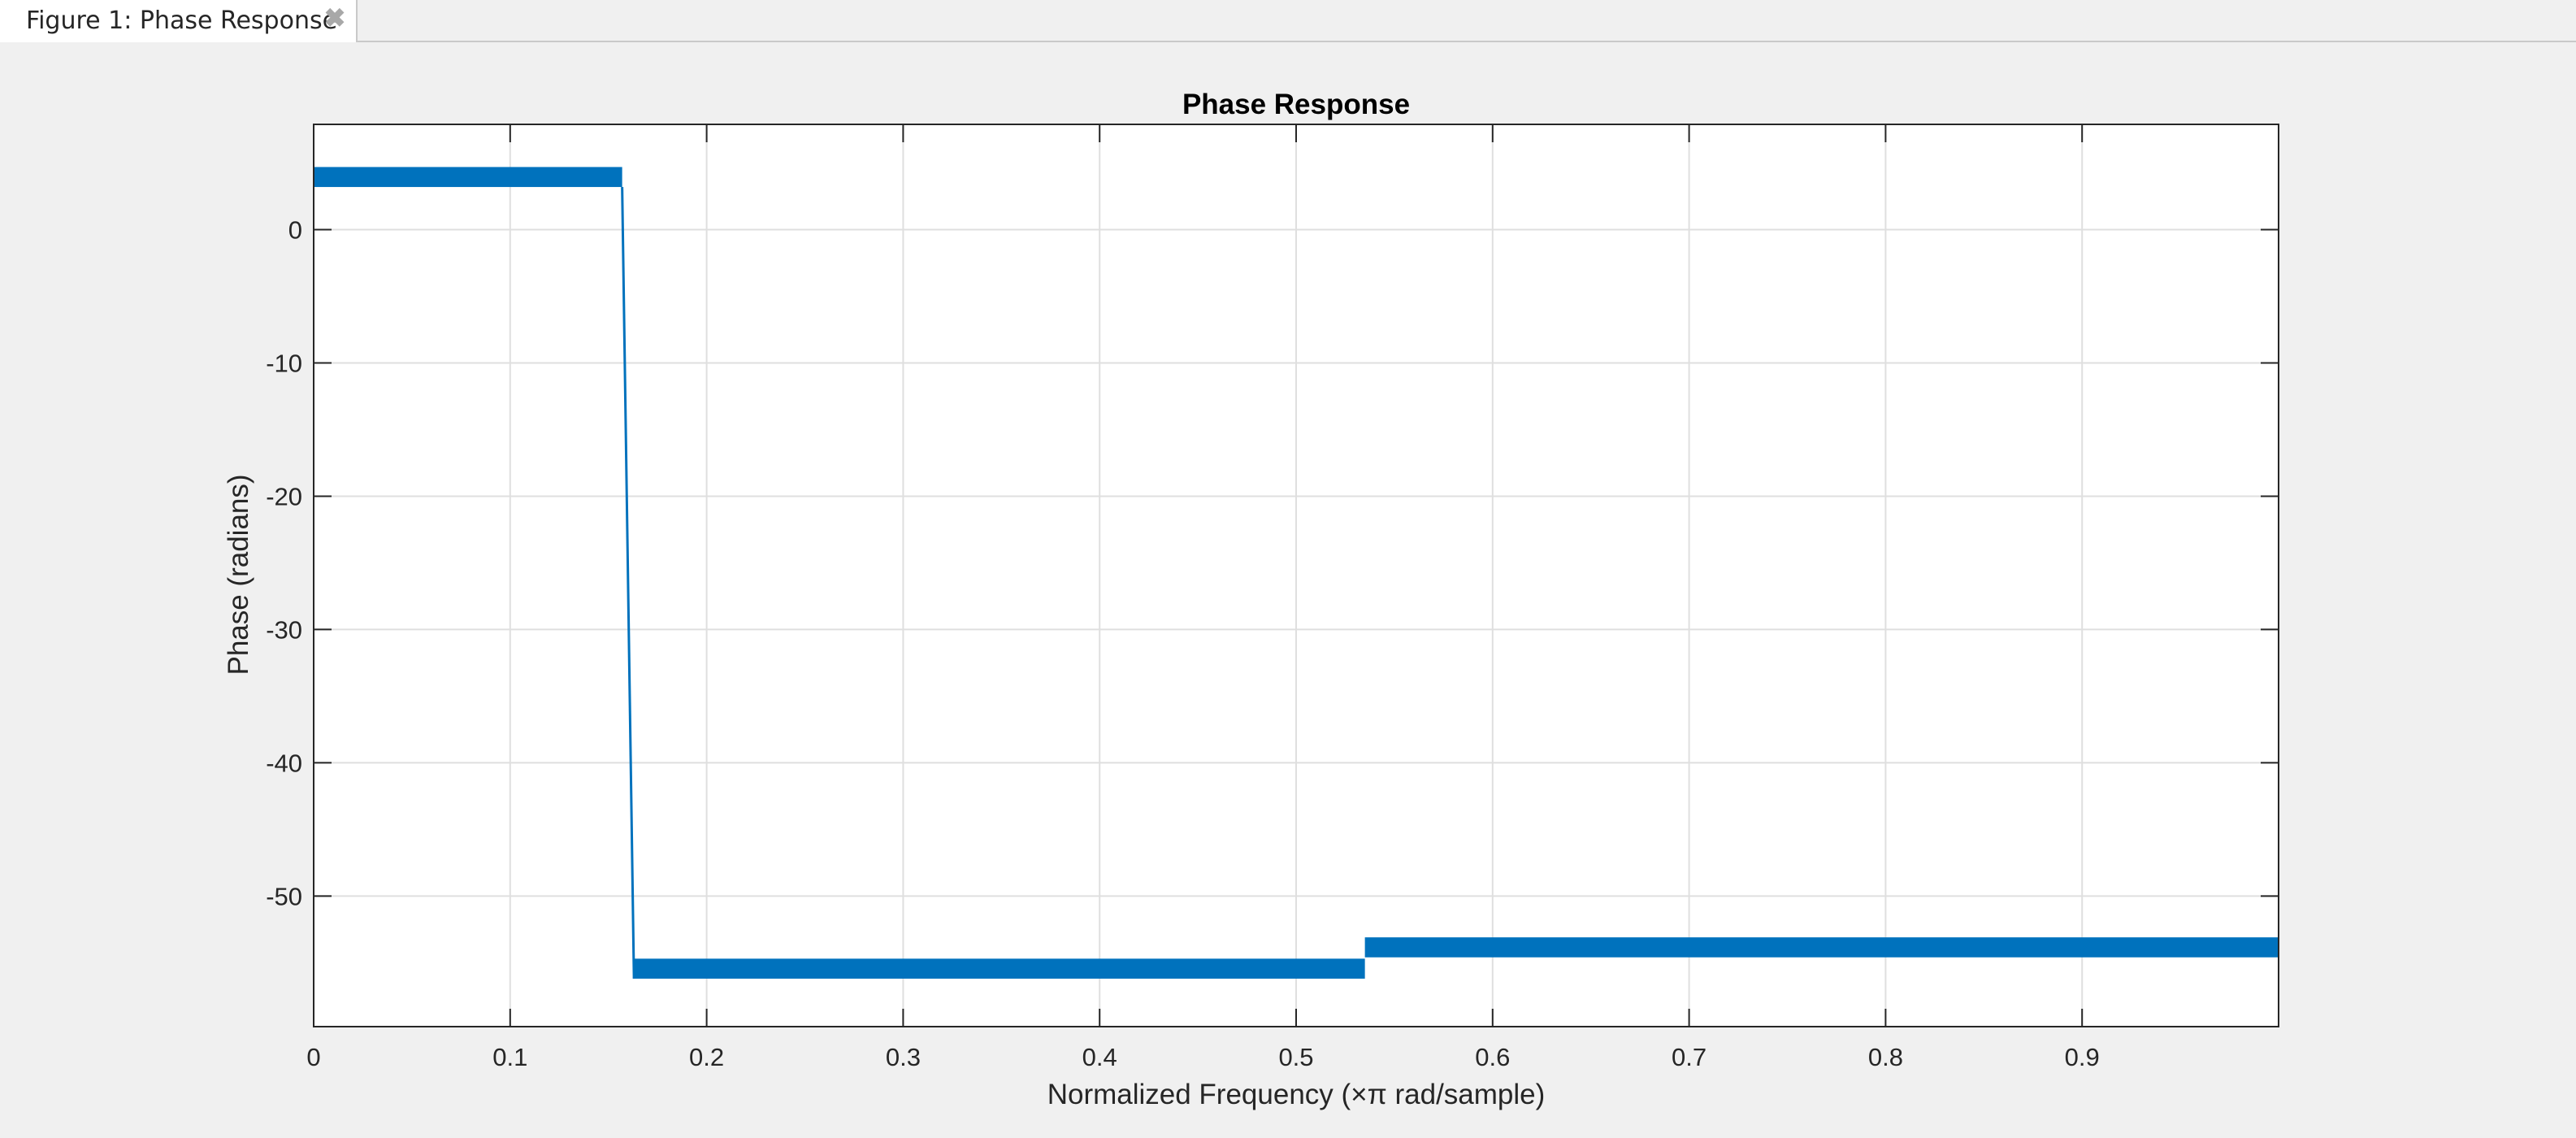  I want to click on figure-tab: Figure 1: Phase Response ✖, so click(179, 21).